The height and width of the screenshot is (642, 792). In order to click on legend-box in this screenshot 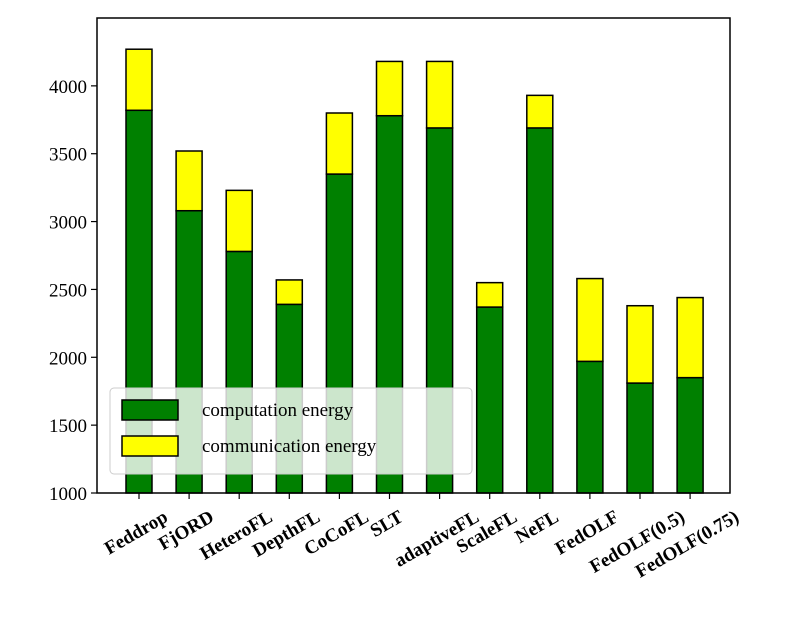, I will do `click(291, 431)`.